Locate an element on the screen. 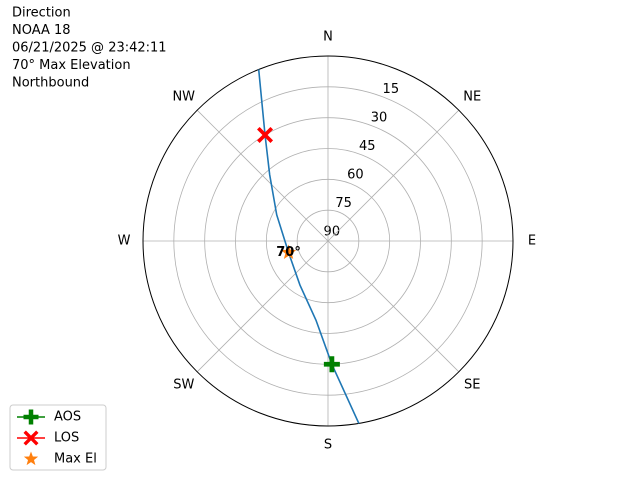  y-tick-label: 60 is located at coordinates (355, 174).